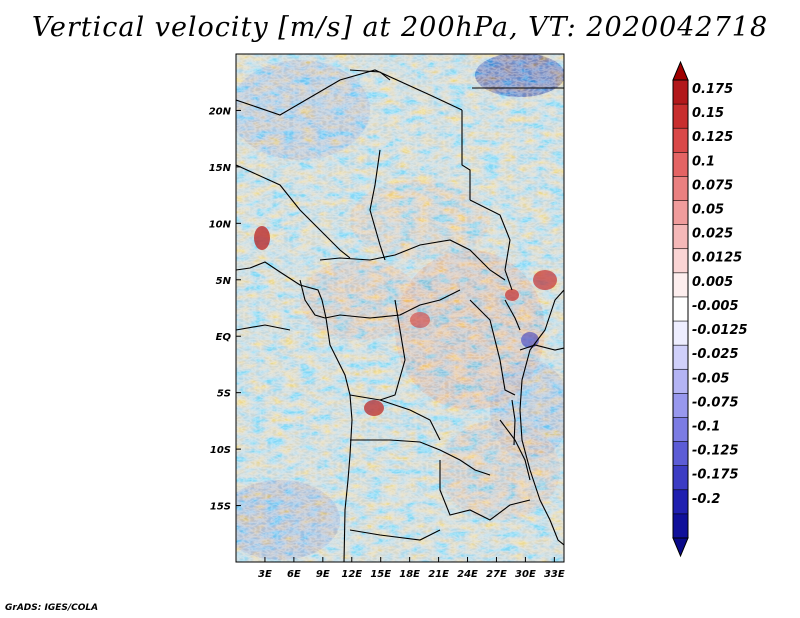 The height and width of the screenshot is (618, 800). I want to click on colorbar-label: 0.0125, so click(717, 258).